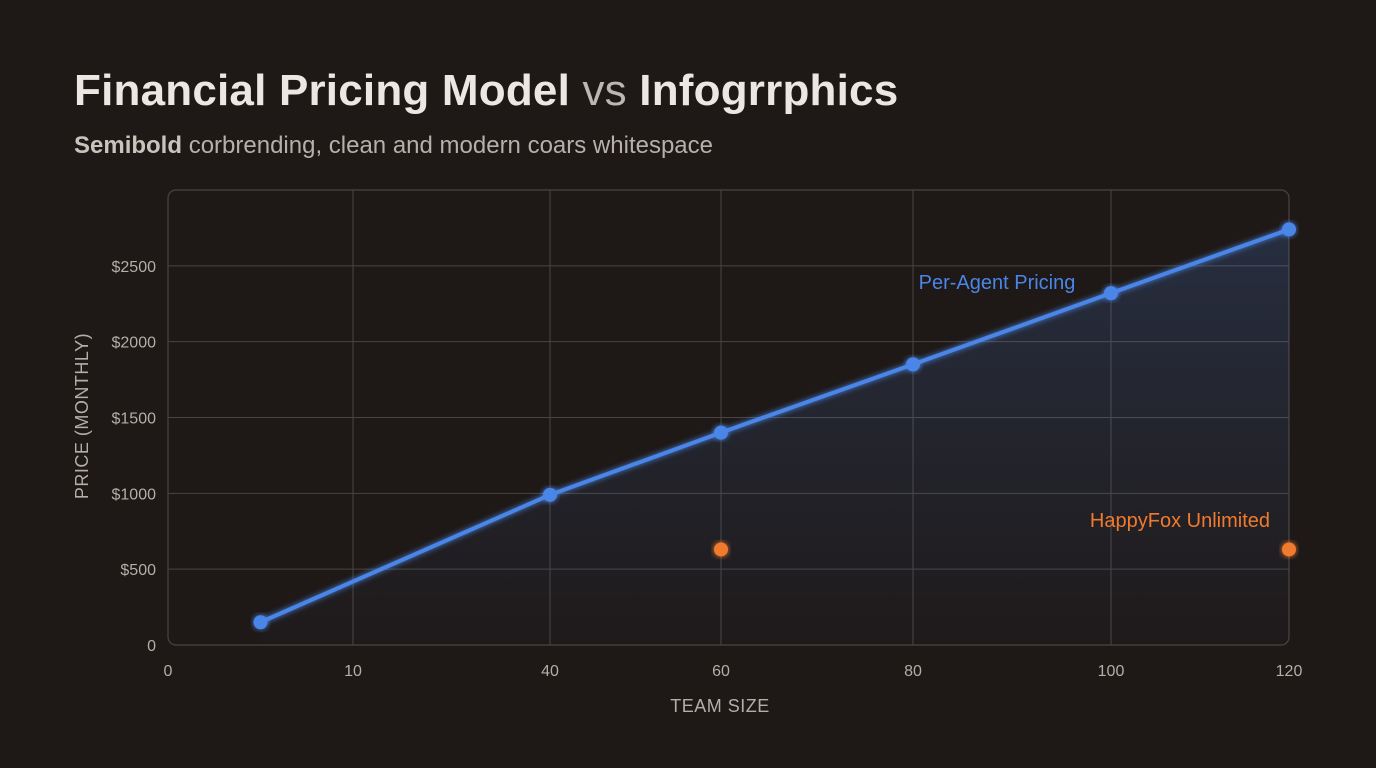  Describe the element at coordinates (604, 90) in the screenshot. I see `title-vs: vs` at that location.